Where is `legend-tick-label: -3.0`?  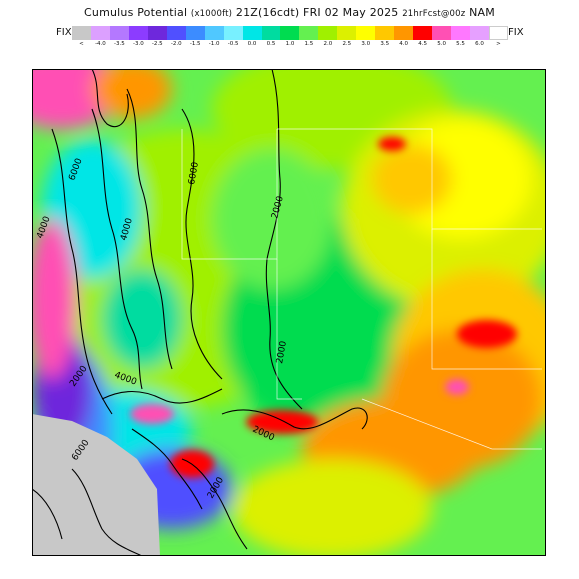
legend-tick-label: -3.0 is located at coordinates (138, 44).